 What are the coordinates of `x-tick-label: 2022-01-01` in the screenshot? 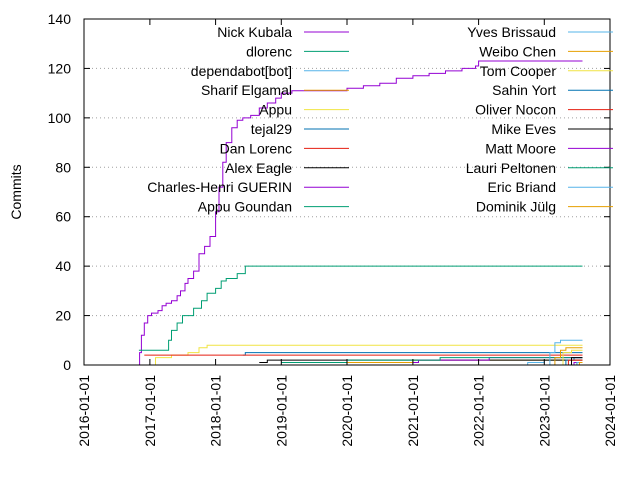 It's located at (479, 411).